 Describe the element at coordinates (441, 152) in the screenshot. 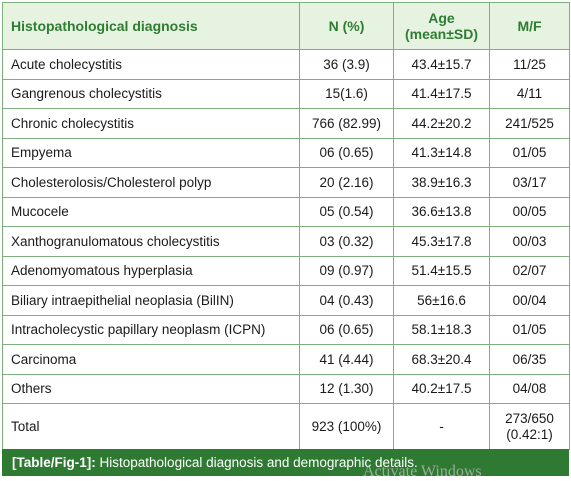

I see `cell-age: 41.3±14.8` at that location.